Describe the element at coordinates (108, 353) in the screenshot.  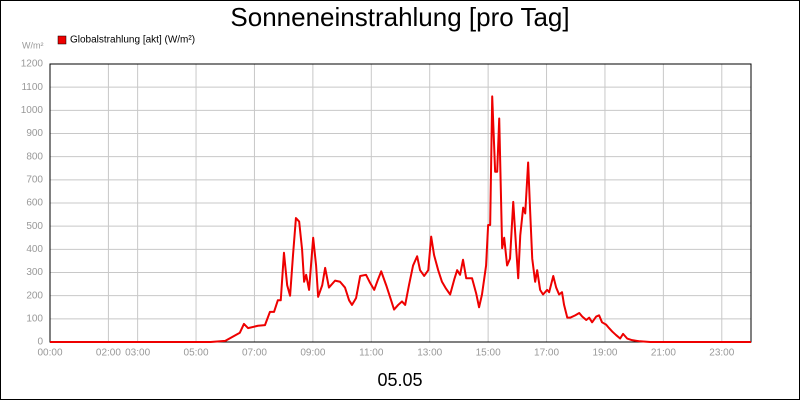
I see `x-tick-label: 02:00` at that location.